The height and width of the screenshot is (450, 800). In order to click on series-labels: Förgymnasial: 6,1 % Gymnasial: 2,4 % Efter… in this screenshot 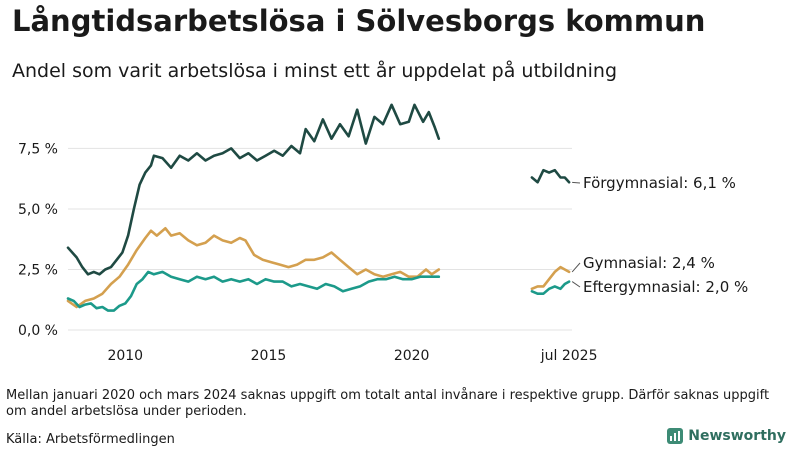, I will do `click(659, 235)`.